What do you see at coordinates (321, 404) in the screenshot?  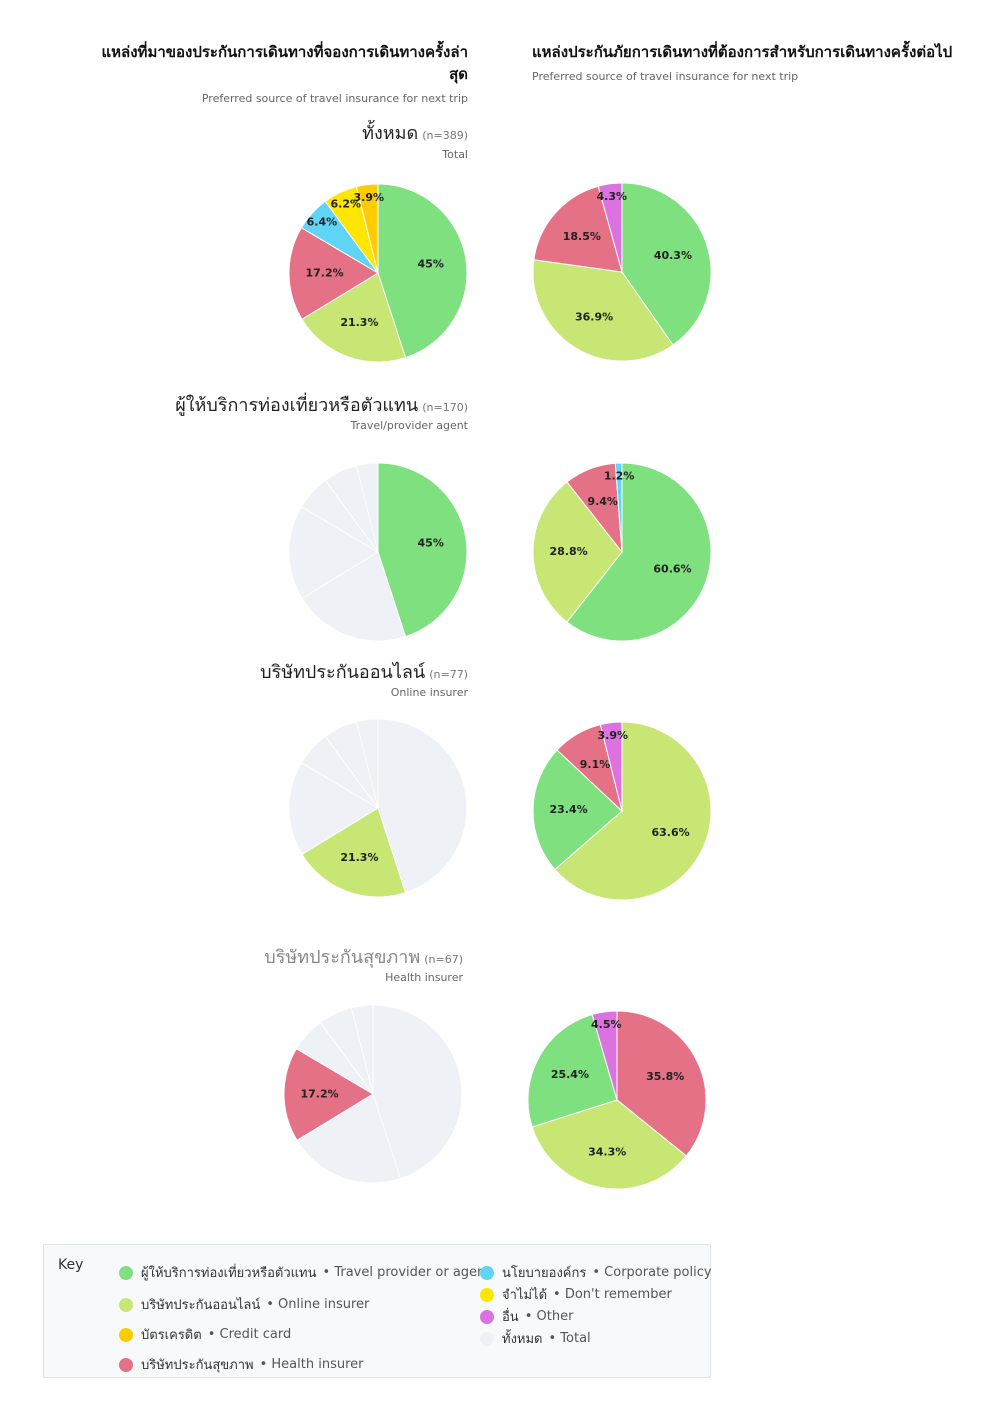 I see `segment-title-travel-agent: ผู้ให้บริการท่องเที่ยวหรือตัวแทน (n=170)` at bounding box center [321, 404].